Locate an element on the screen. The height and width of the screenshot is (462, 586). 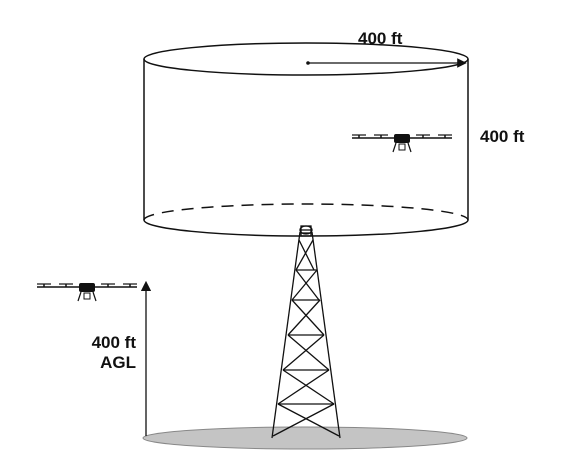
center-dot is located at coordinates (308, 63).